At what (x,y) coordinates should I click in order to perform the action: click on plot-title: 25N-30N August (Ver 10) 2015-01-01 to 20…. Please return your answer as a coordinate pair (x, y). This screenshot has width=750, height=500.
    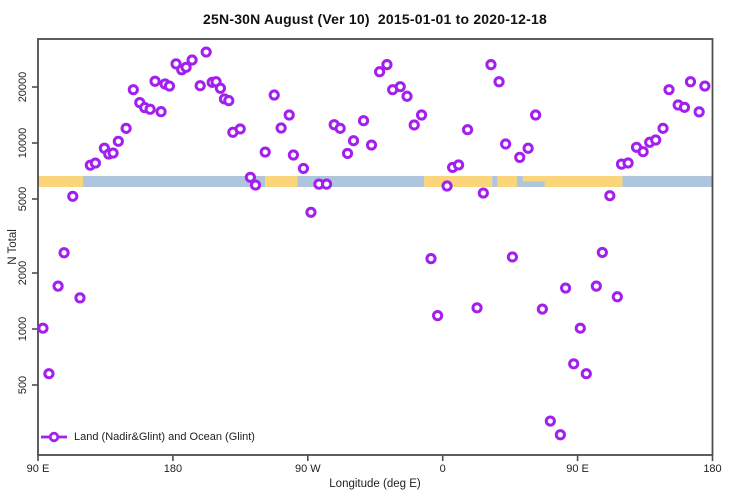
    Looking at the image, I should click on (375, 19).